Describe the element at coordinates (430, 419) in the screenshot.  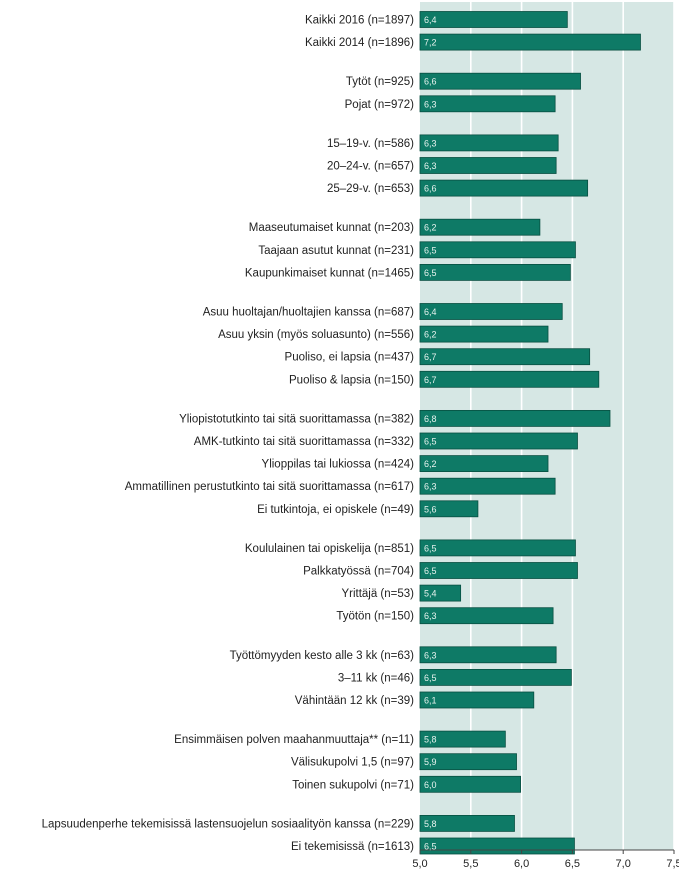
I see `data-label: 6,8` at that location.